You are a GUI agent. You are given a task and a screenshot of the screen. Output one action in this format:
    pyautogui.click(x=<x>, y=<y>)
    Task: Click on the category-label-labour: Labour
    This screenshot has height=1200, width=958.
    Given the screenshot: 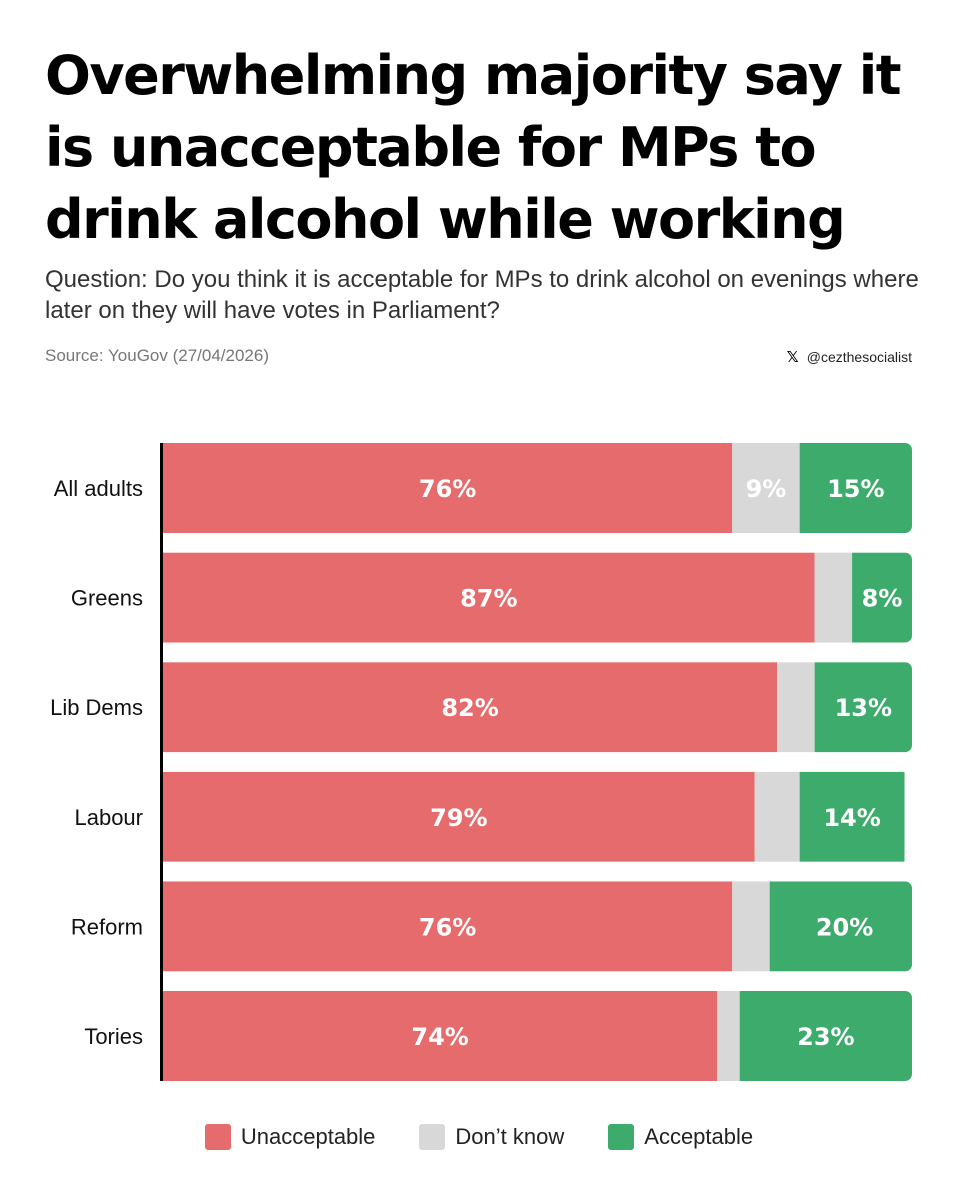 What is the action you would take?
    pyautogui.click(x=108, y=817)
    